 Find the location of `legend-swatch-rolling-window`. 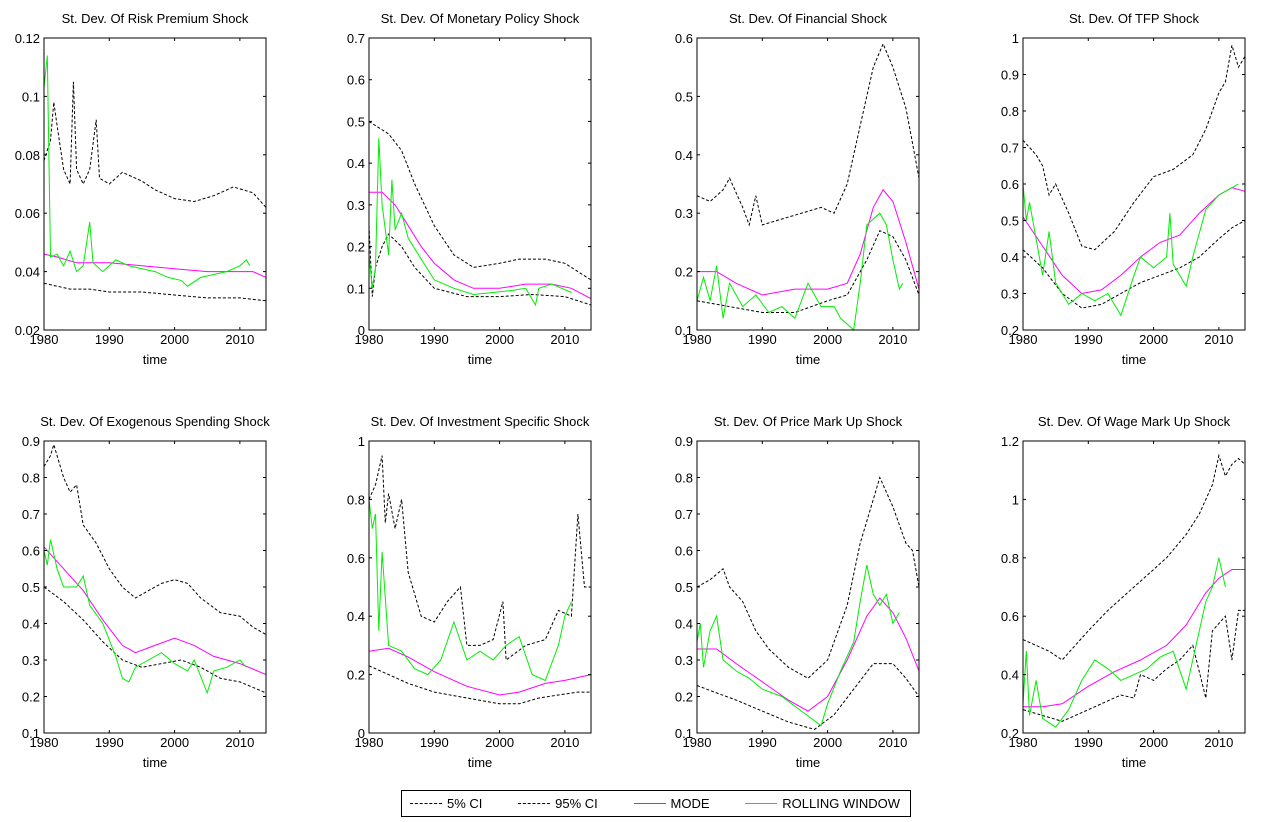

legend-swatch-rolling-window is located at coordinates (761, 803).